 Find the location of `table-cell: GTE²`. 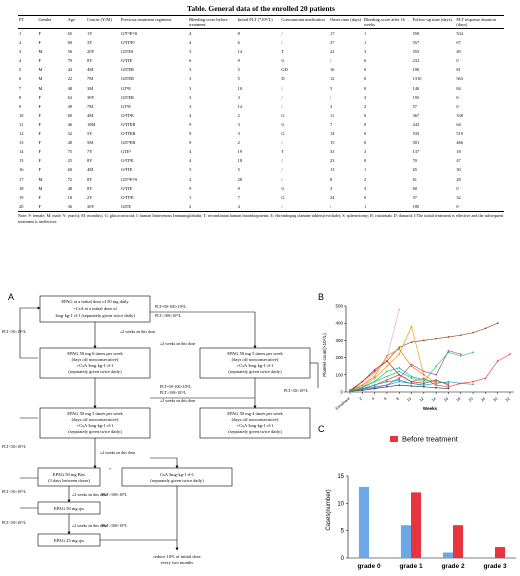

table-cell: GTE² is located at coordinates (126, 152).